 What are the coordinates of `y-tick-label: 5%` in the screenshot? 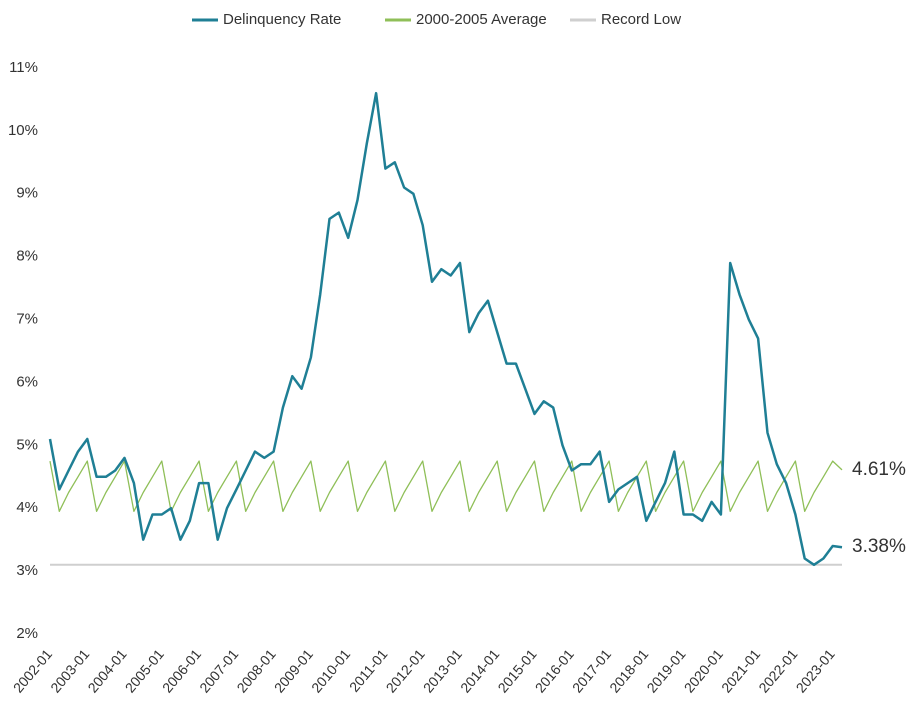 It's located at (27, 444).